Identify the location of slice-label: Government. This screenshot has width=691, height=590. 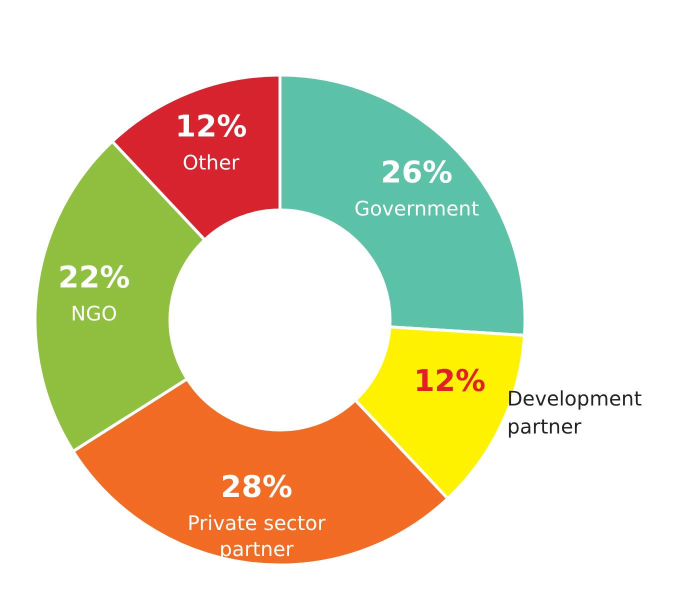
(417, 208).